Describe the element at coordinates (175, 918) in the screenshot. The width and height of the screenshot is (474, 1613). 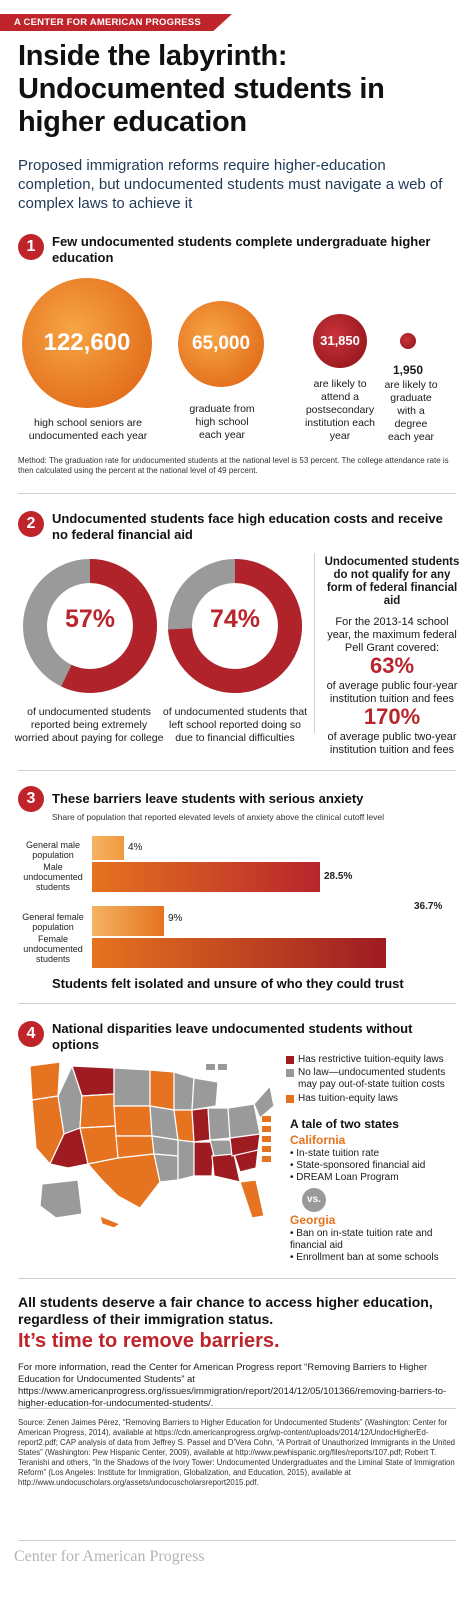
I see `bar-value-9: 9%` at that location.